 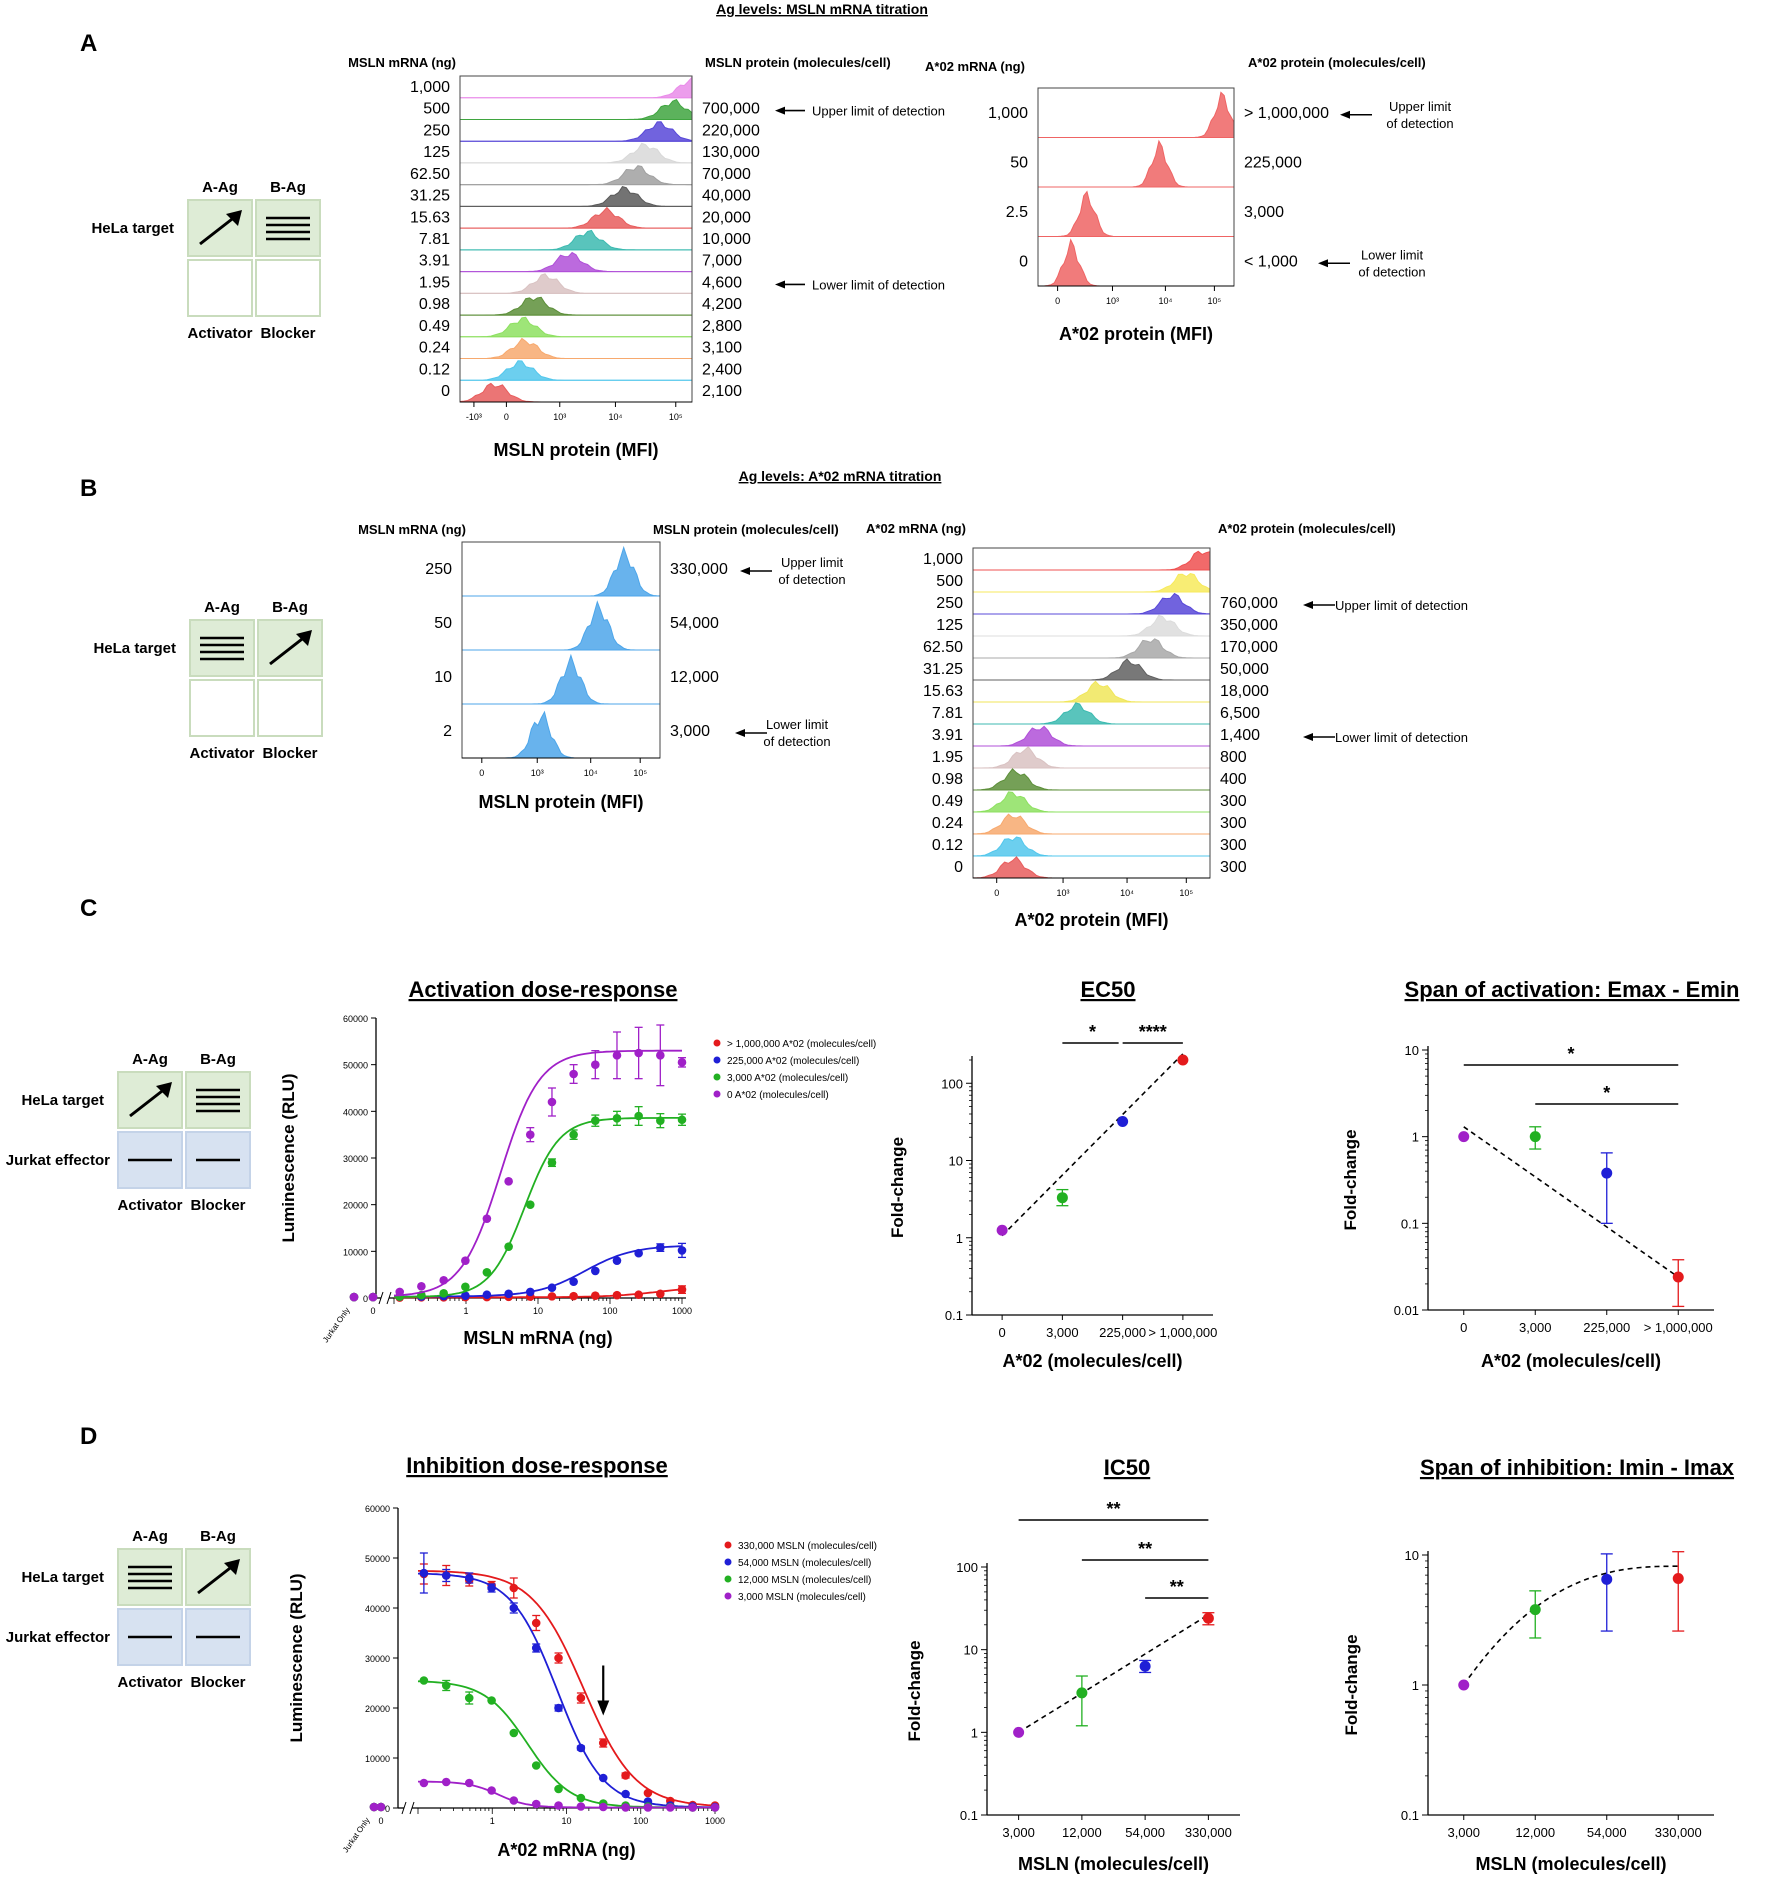 I want to click on x-axis-title: A*02 mRNA (ng), so click(x=566, y=1850).